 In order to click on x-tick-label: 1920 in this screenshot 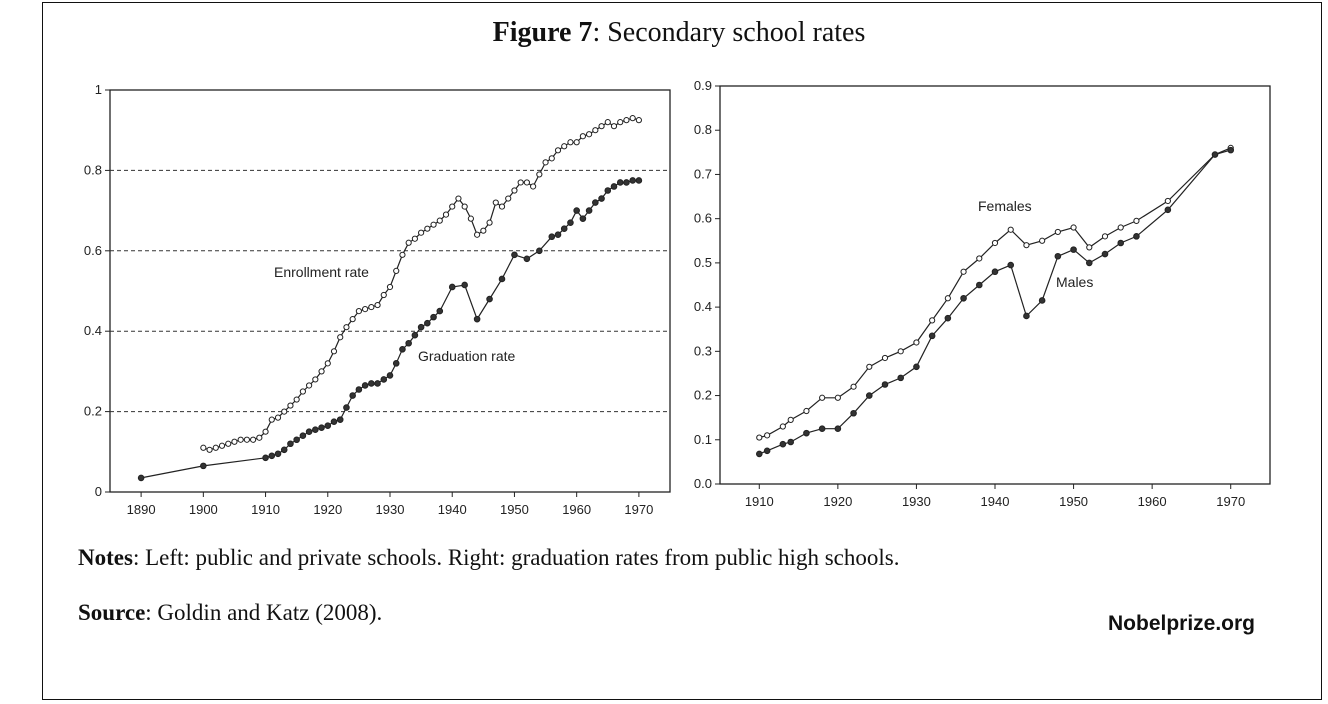, I will do `click(837, 501)`.